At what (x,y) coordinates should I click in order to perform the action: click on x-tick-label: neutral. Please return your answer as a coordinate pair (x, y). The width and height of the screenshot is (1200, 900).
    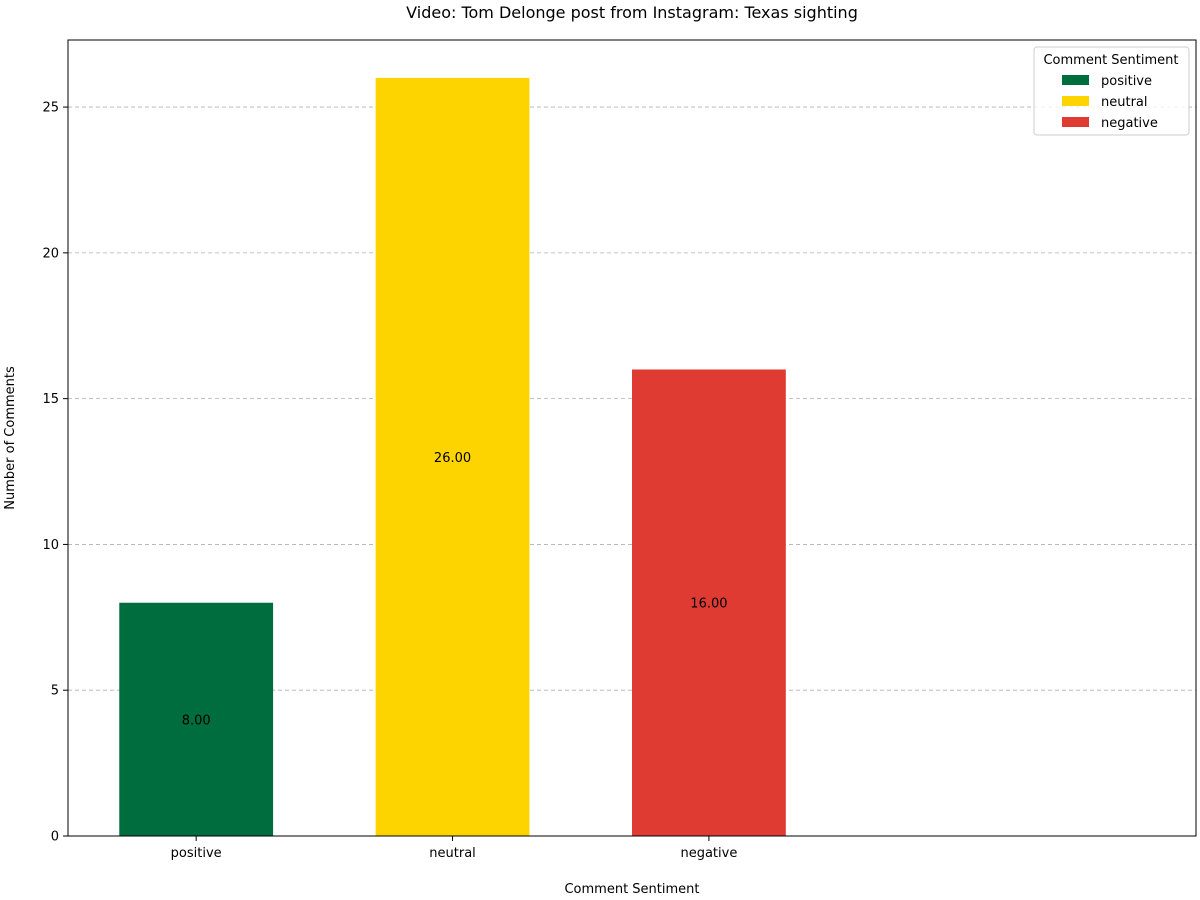
    Looking at the image, I should click on (452, 853).